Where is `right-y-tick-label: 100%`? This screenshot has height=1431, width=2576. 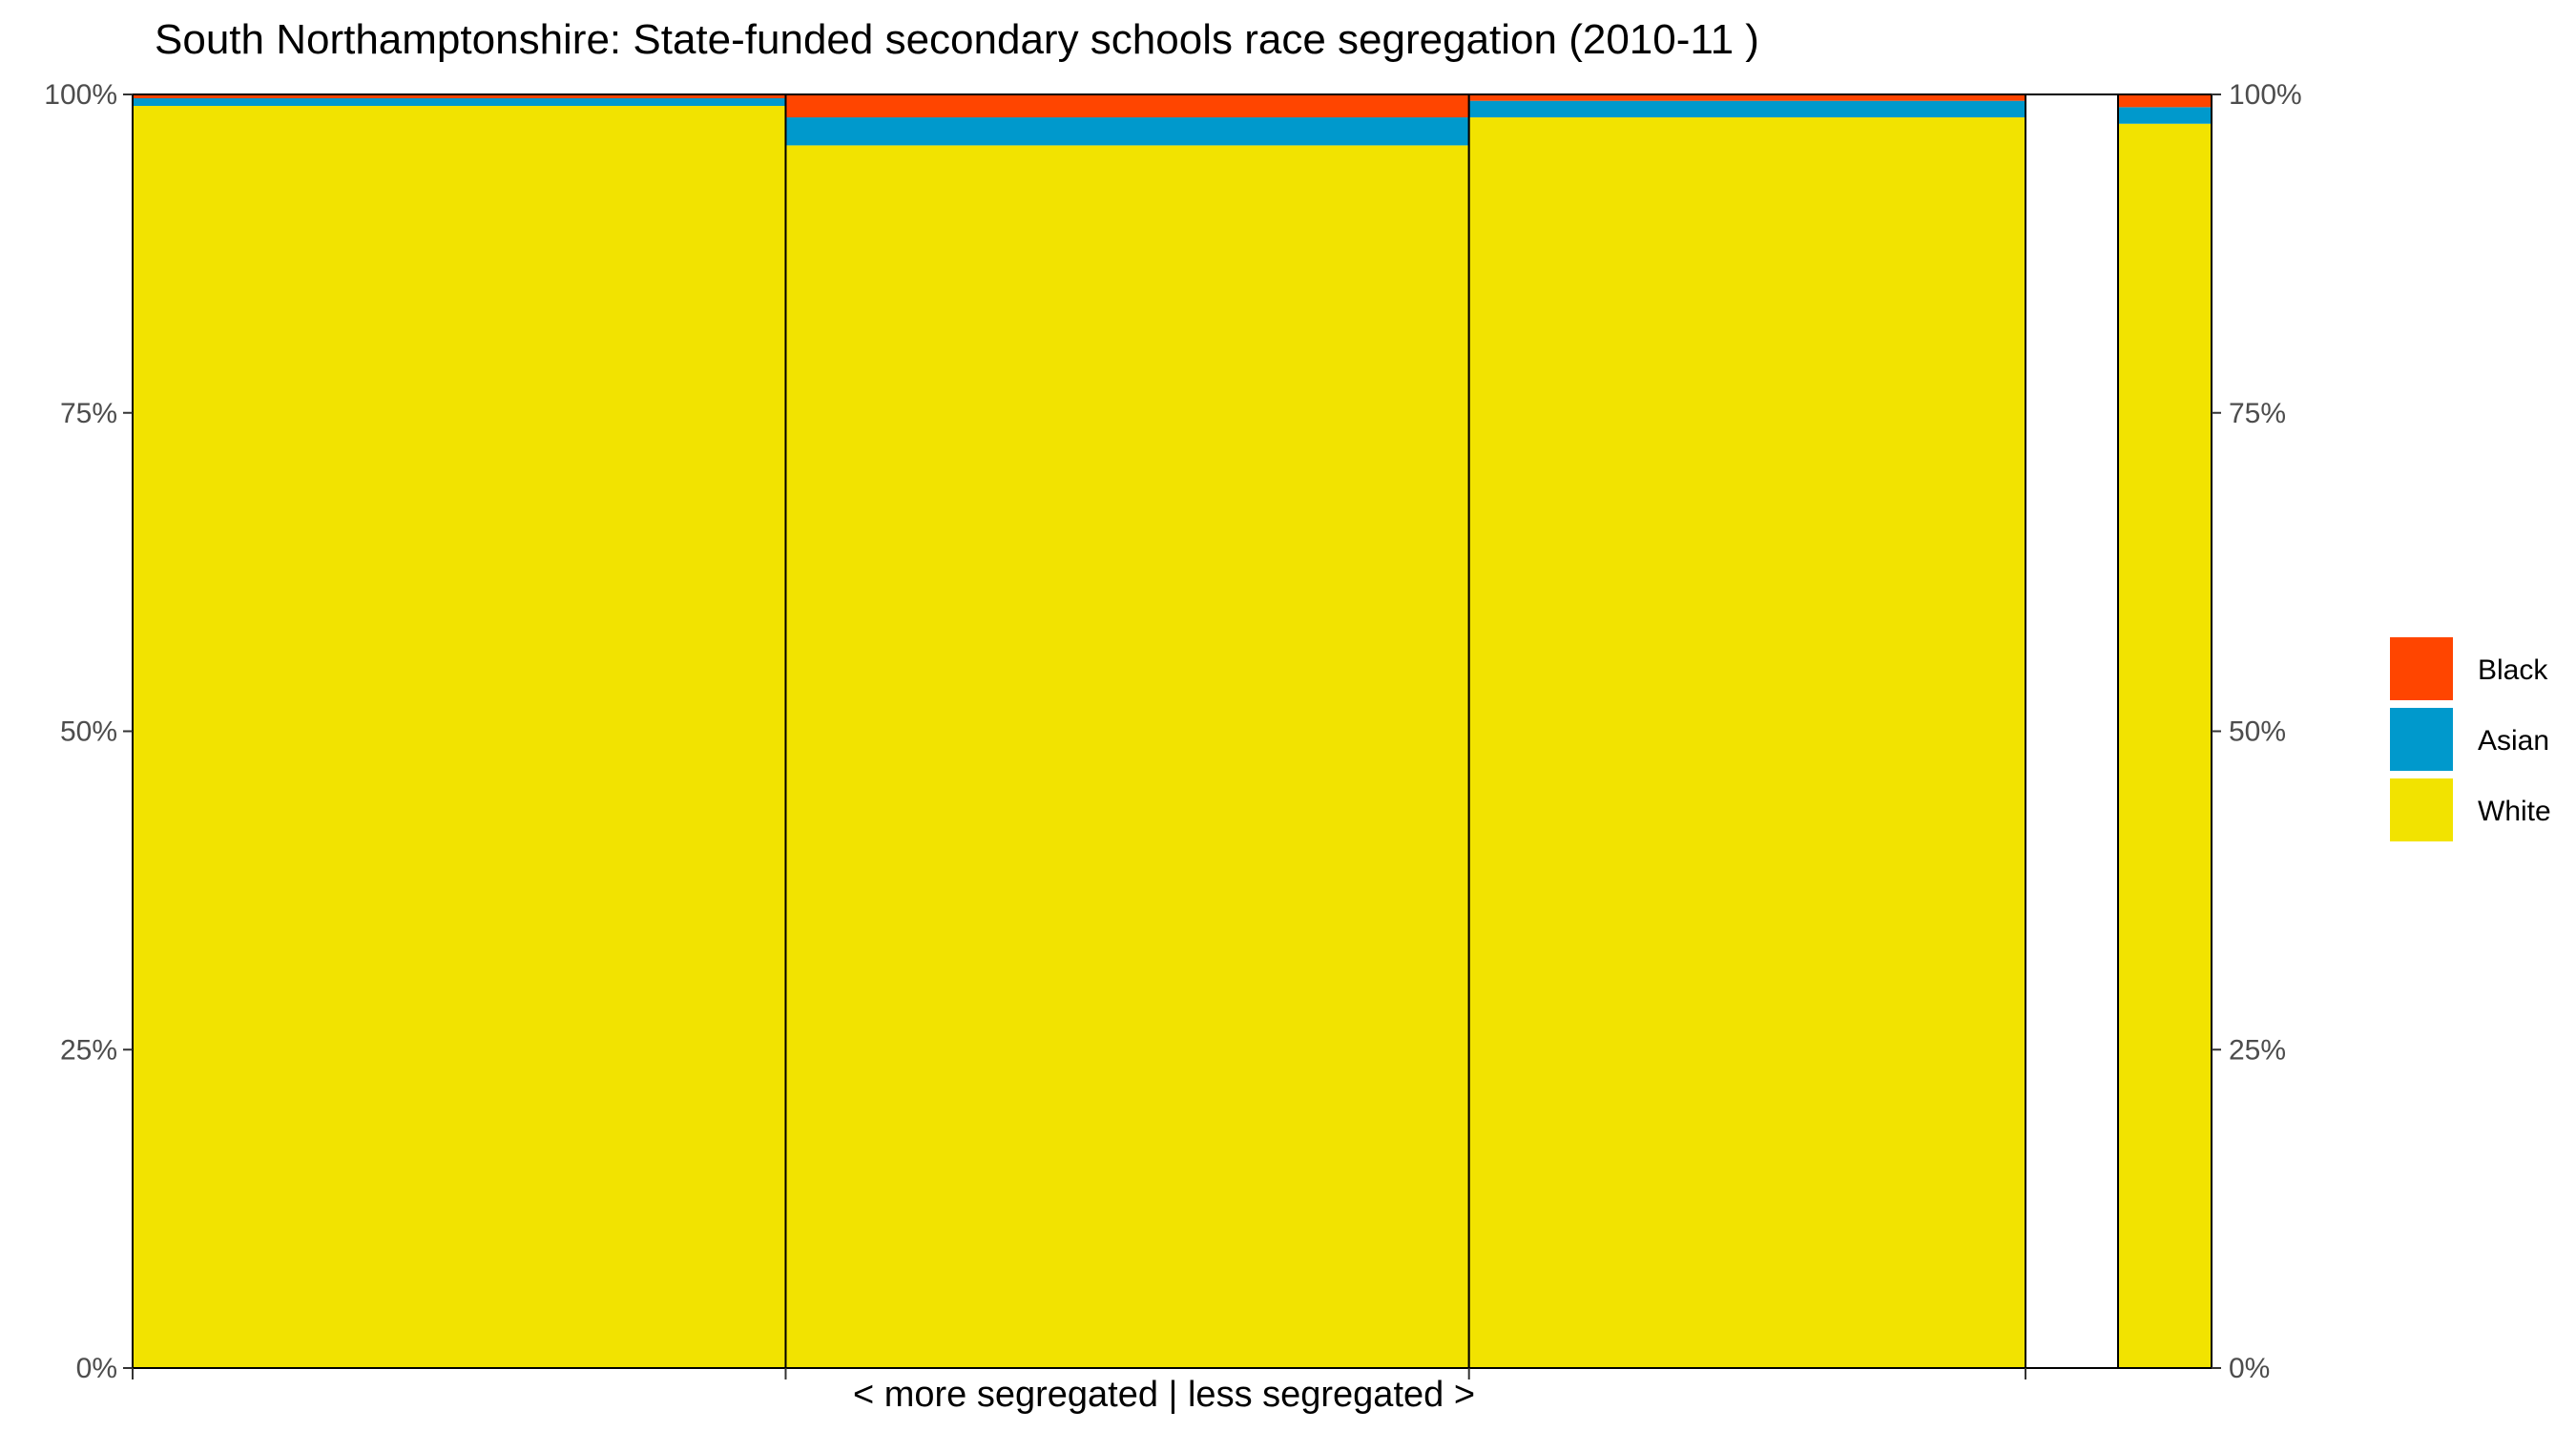
right-y-tick-label: 100% is located at coordinates (2265, 95).